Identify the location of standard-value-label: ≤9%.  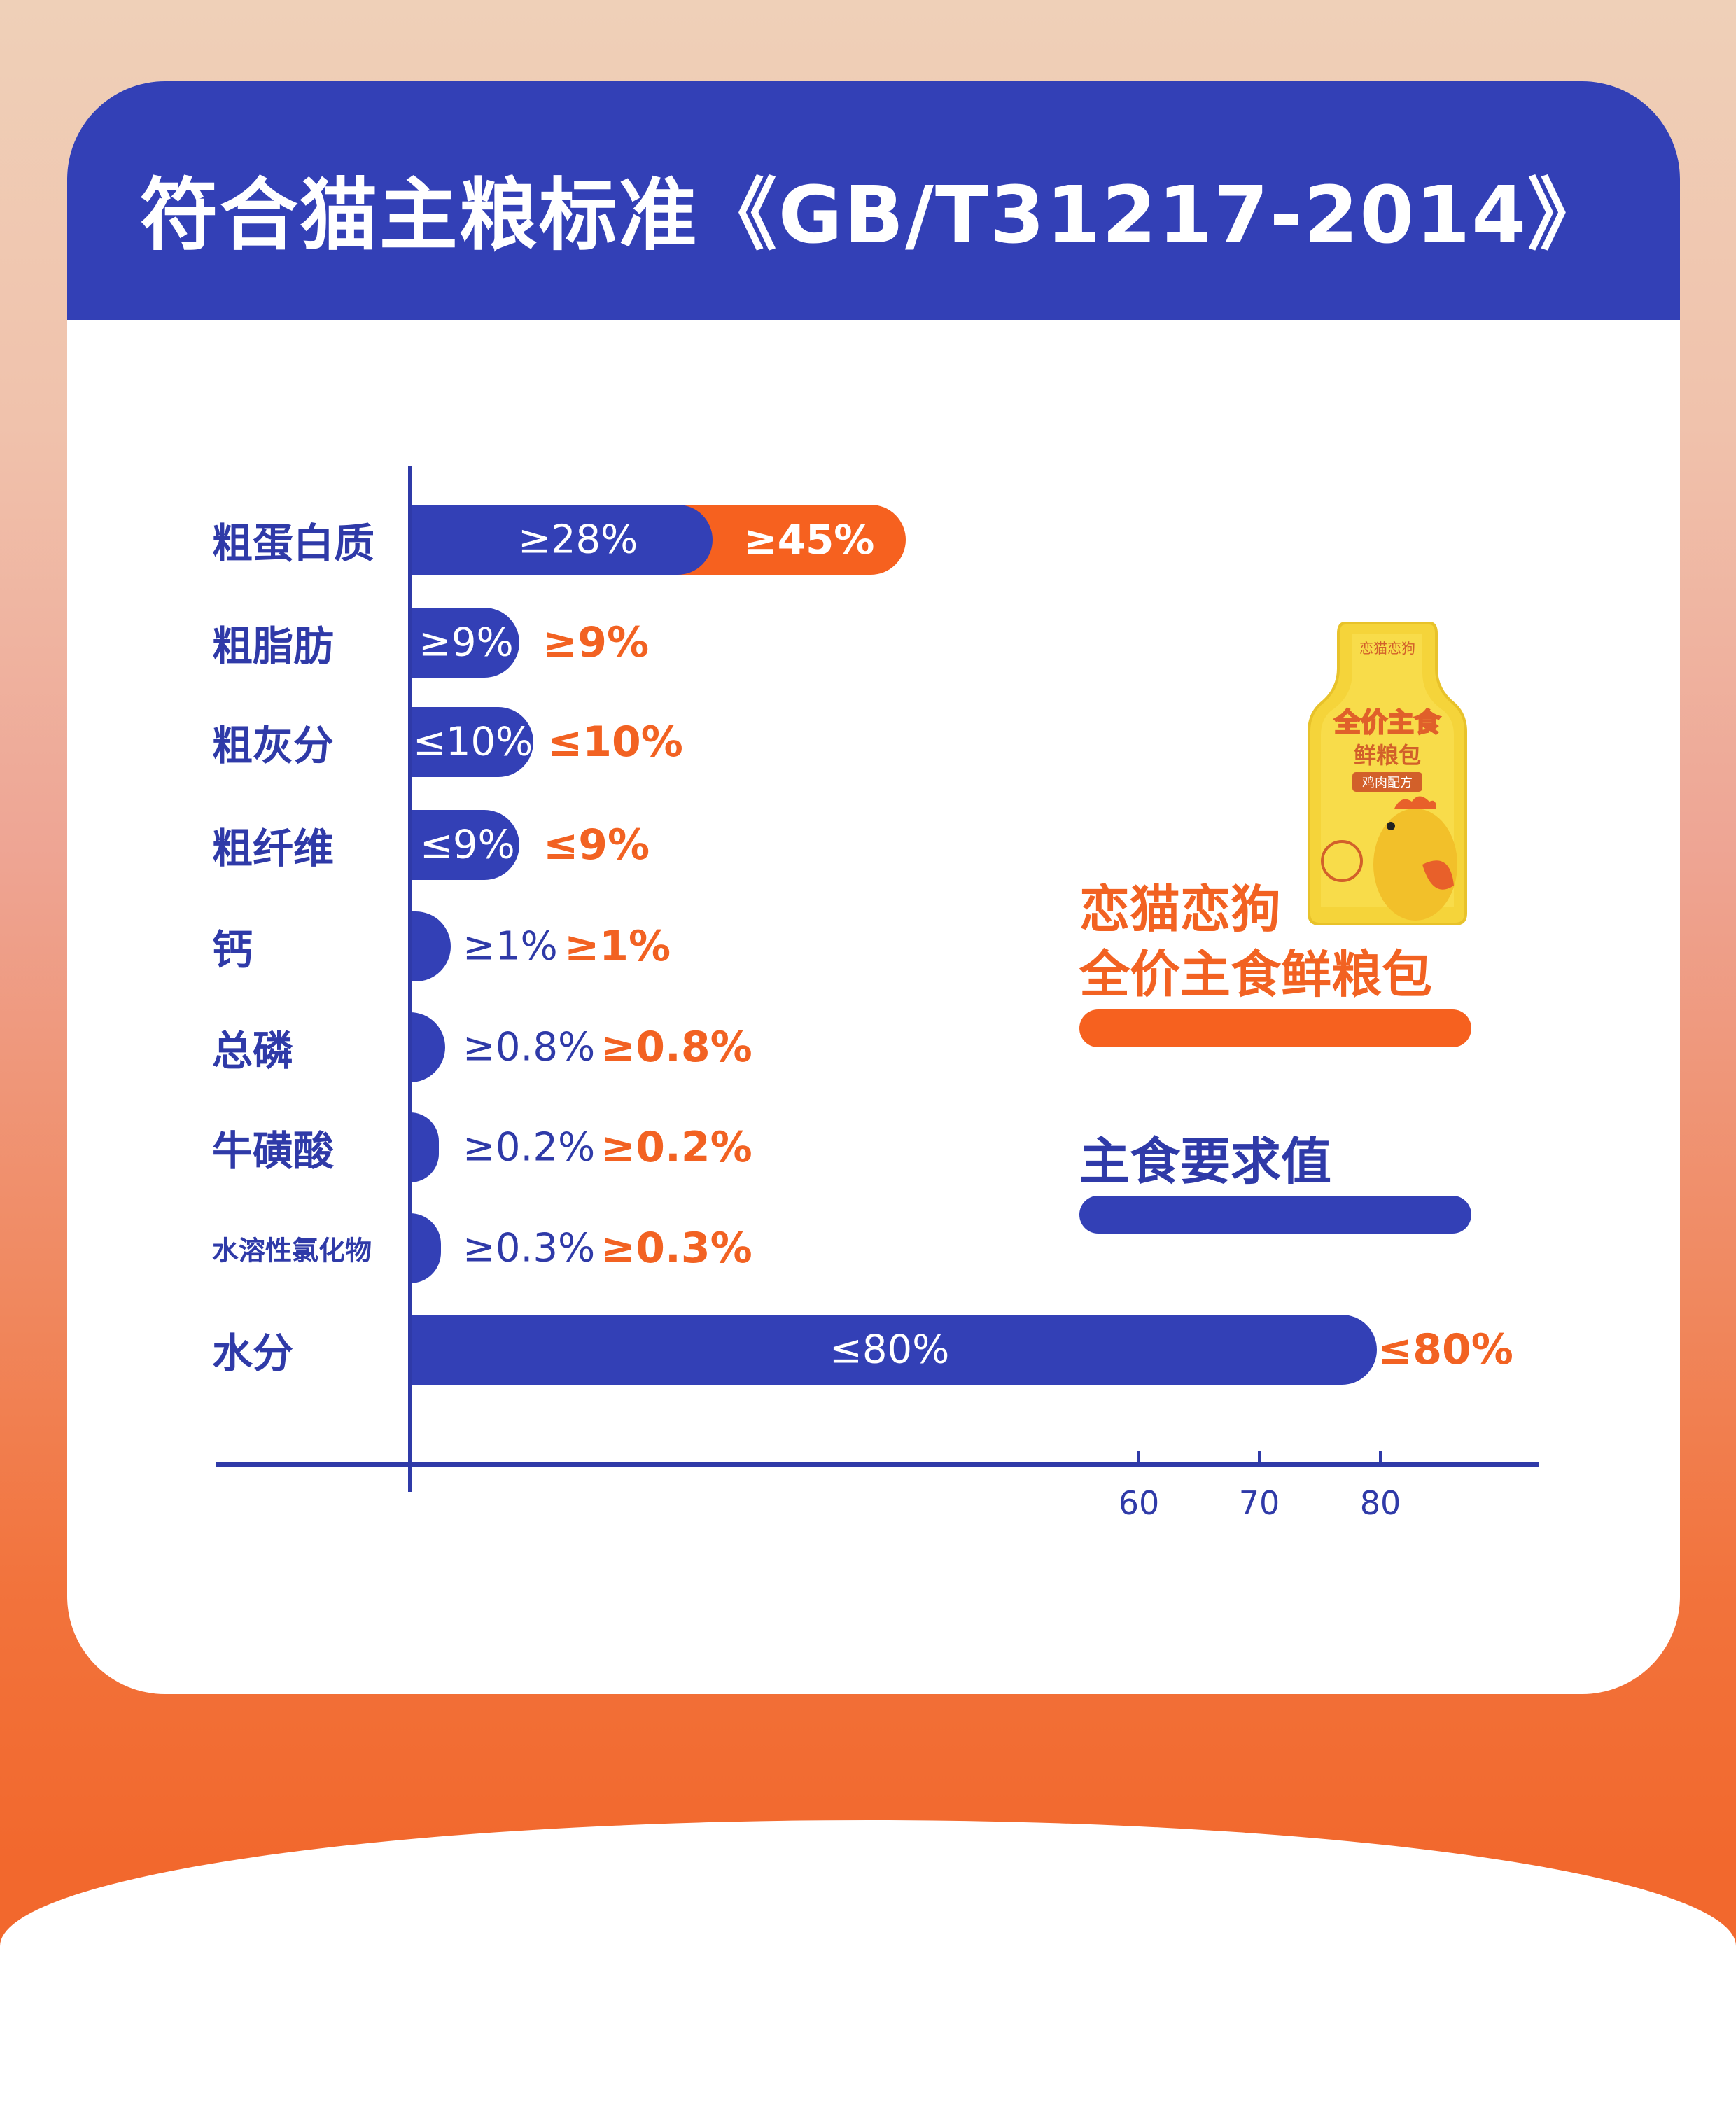
(467, 845).